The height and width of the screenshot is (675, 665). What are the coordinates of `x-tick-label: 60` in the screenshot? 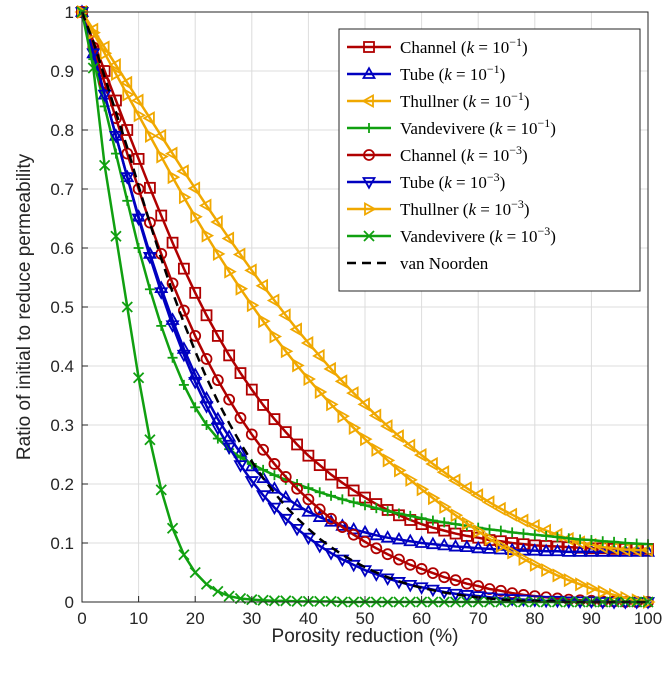 It's located at (421, 618).